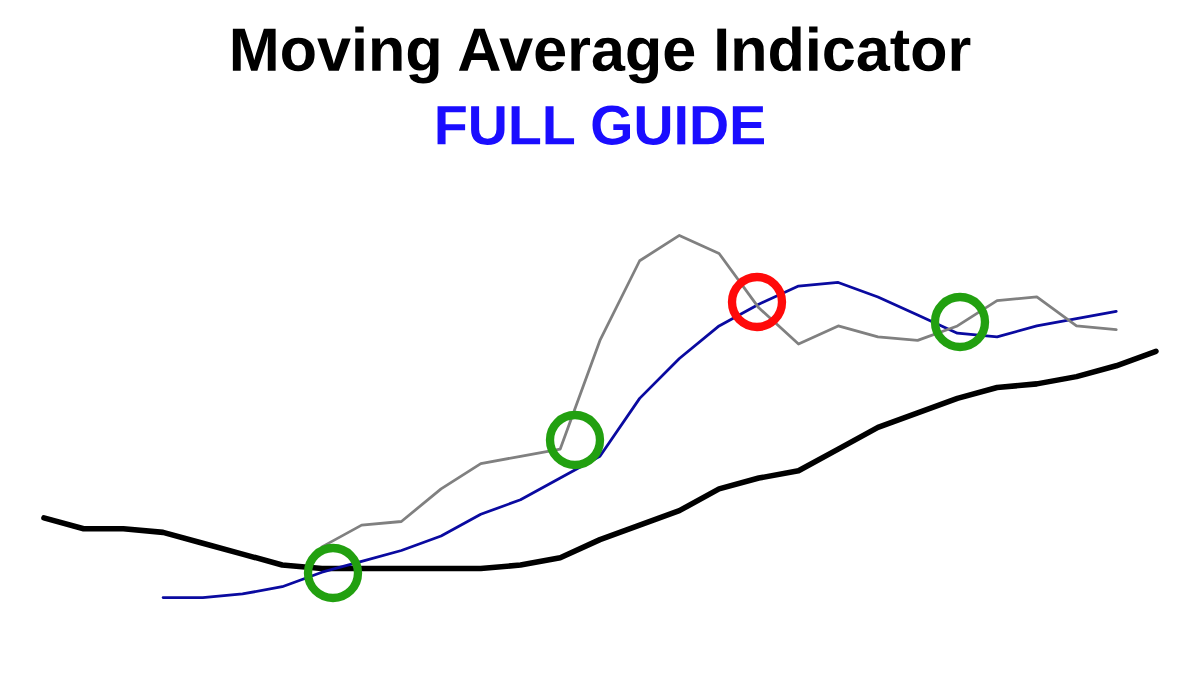 The height and width of the screenshot is (675, 1200). Describe the element at coordinates (600, 125) in the screenshot. I see `chart-subtitle: FULL GUIDE` at that location.